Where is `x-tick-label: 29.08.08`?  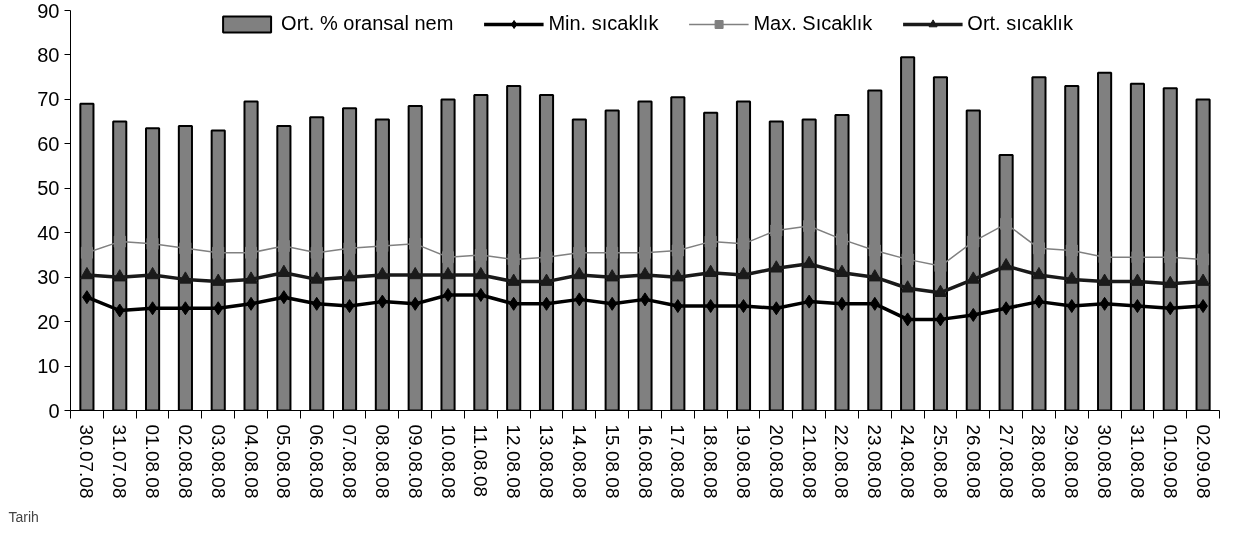 x-tick-label: 29.08.08 is located at coordinates (1072, 461).